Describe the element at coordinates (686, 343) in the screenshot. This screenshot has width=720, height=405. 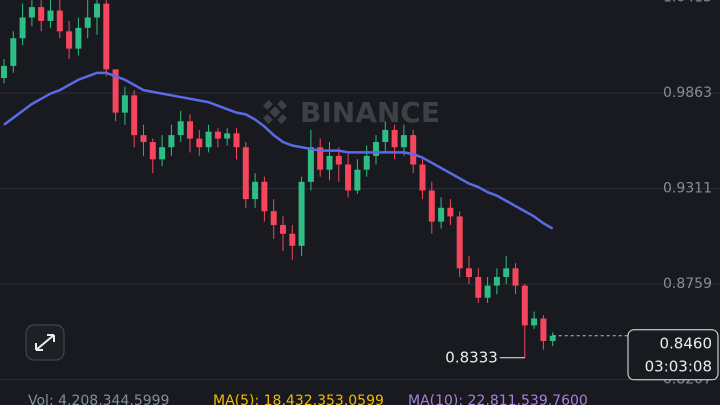
I see `price-label: 0.8460` at that location.